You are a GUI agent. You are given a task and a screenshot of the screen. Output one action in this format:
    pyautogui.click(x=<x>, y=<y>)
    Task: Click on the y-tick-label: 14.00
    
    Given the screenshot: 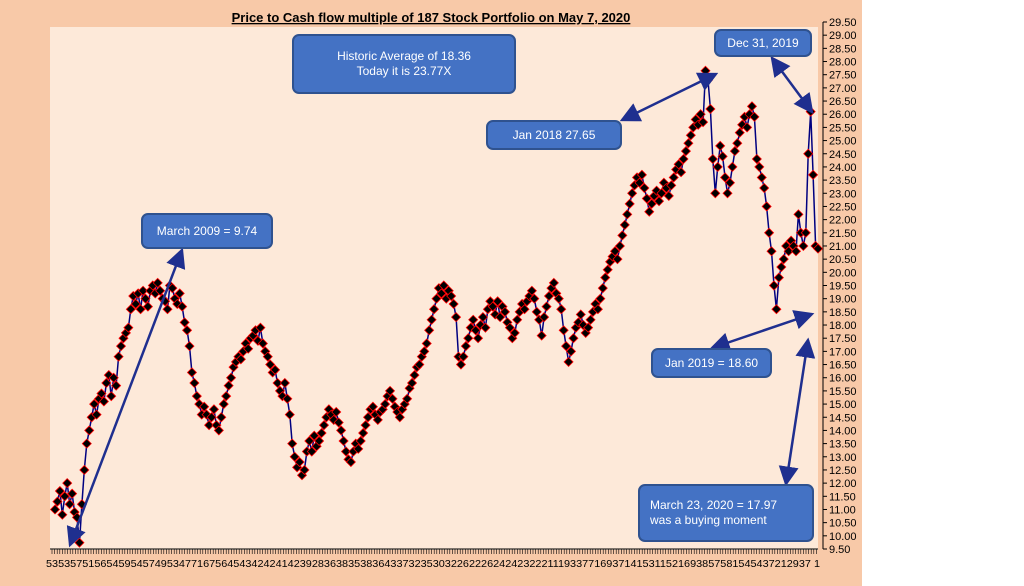 What is the action you would take?
    pyautogui.click(x=843, y=431)
    